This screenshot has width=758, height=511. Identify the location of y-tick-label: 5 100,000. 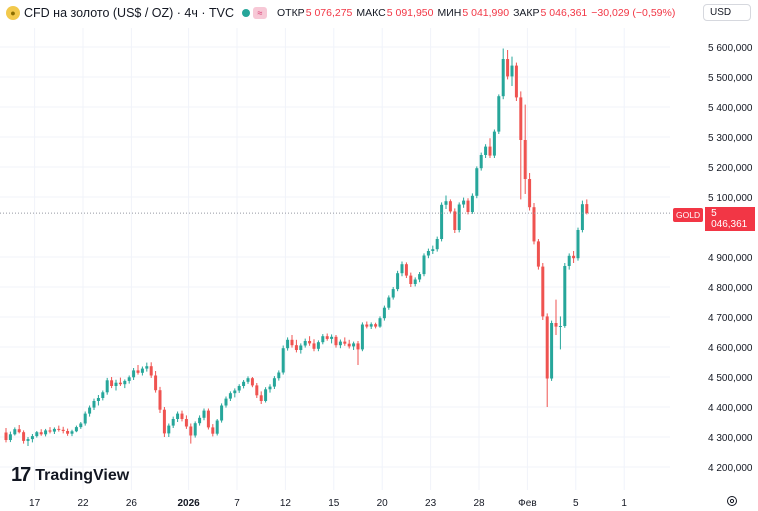
(730, 198).